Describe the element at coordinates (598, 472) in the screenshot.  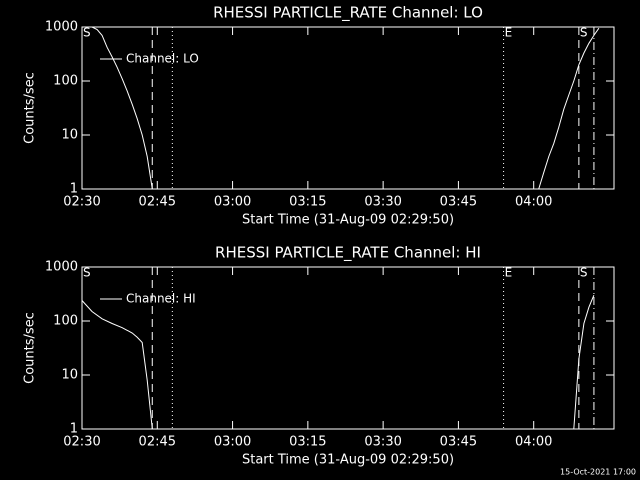
I see `footer: 15-Oct-2021 17:00` at that location.